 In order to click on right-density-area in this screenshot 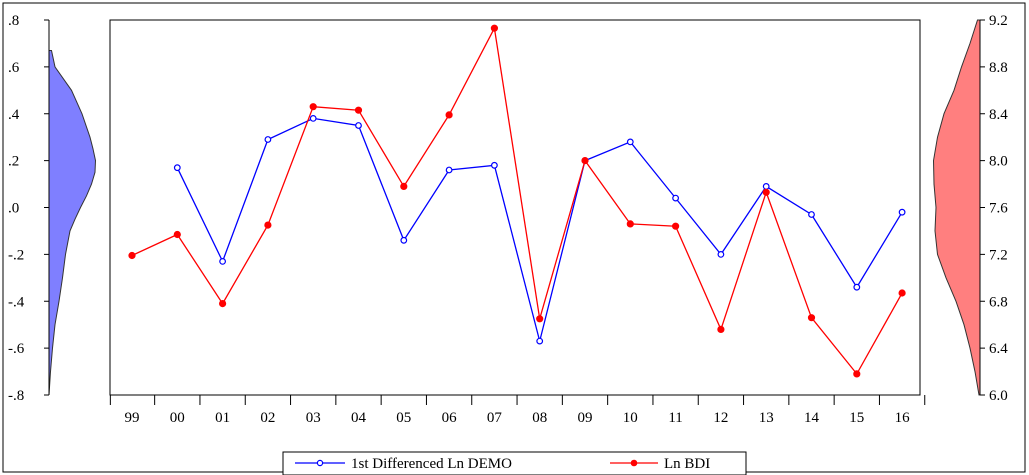, I will do `click(956, 207)`.